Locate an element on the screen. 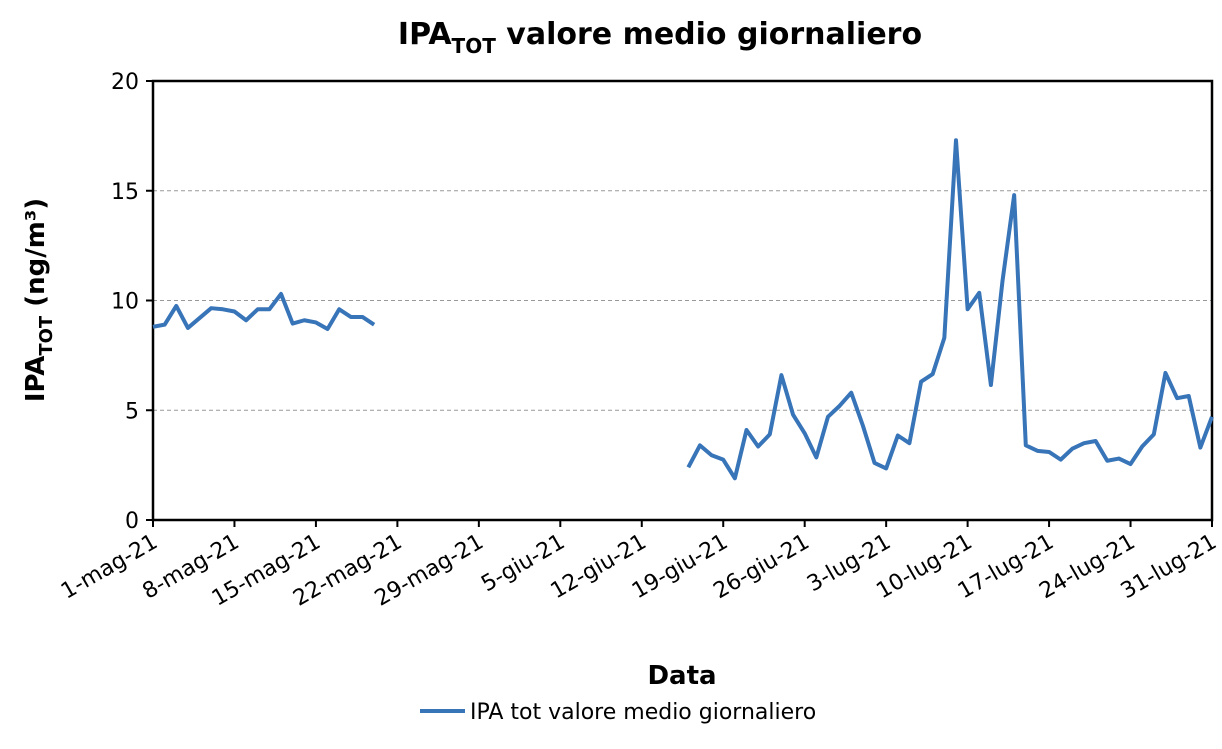  y-tick-label: 10 is located at coordinates (125, 302).